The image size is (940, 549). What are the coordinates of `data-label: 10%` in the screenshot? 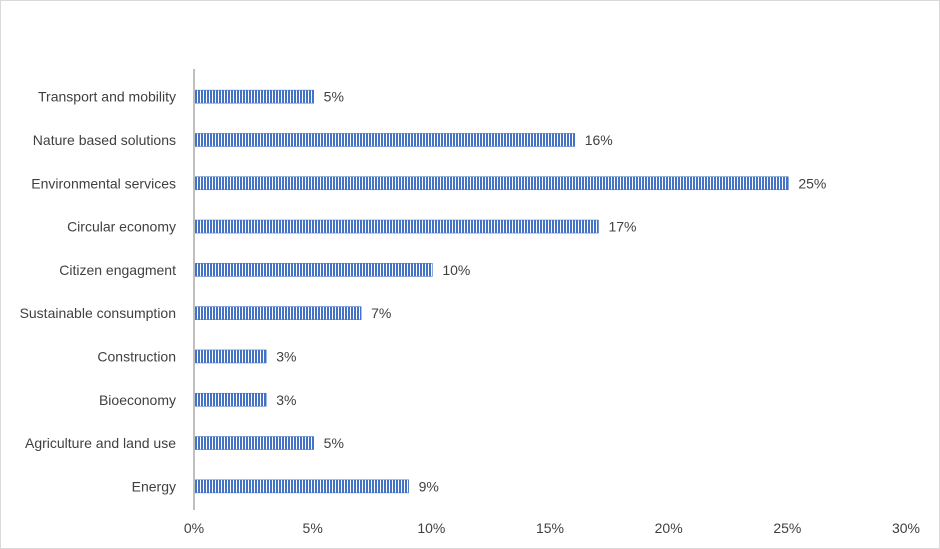 It's located at (456, 270).